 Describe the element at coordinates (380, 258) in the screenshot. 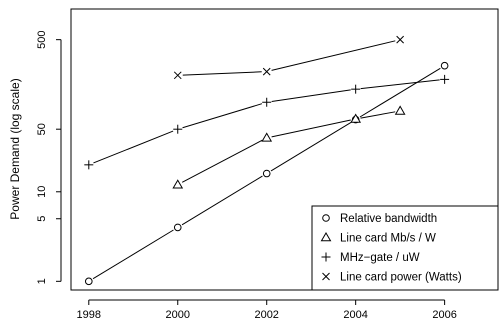

I see `legend-label: MHz−gate / uW` at that location.